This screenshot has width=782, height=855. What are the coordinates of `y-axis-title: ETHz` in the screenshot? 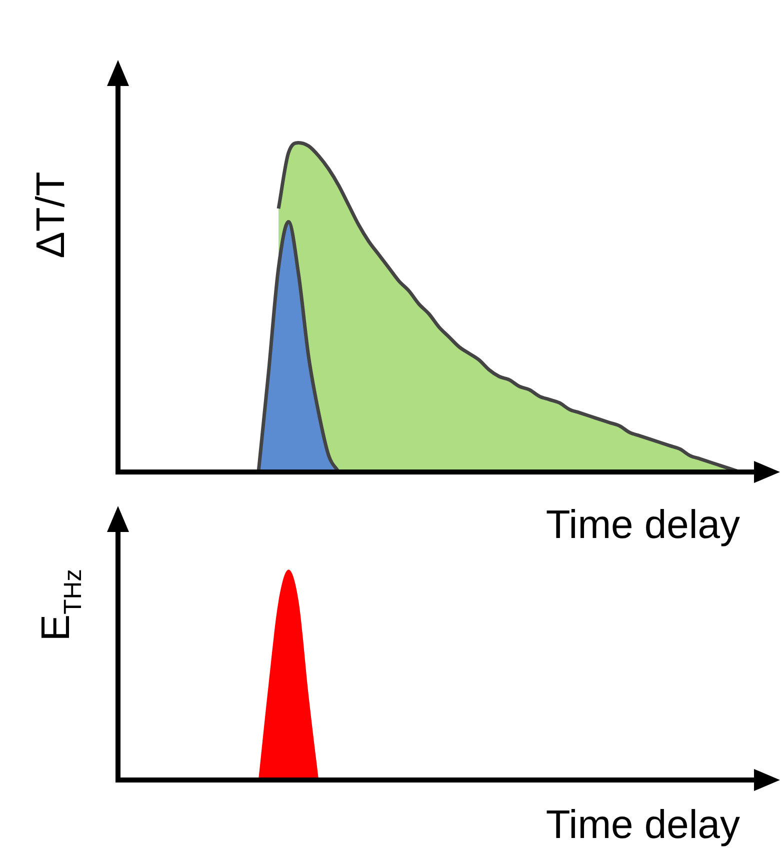 It's located at (60, 605).